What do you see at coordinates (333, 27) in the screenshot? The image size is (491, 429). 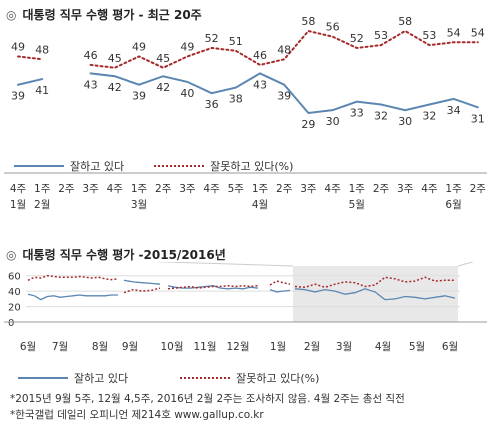 I see `disapprove-value-label: 56` at bounding box center [333, 27].